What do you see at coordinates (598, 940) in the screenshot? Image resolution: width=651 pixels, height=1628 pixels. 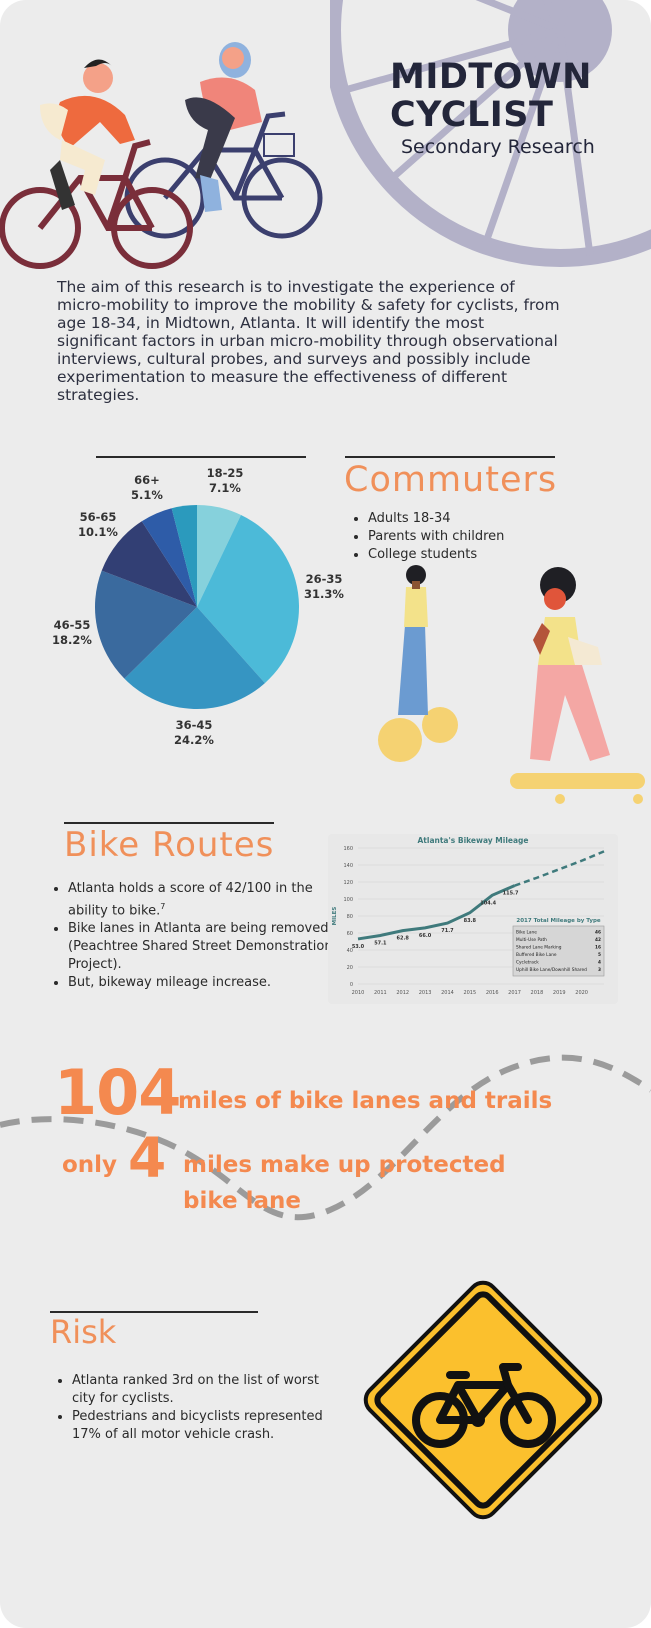 I see `legend-row-value: 42` at bounding box center [598, 940].